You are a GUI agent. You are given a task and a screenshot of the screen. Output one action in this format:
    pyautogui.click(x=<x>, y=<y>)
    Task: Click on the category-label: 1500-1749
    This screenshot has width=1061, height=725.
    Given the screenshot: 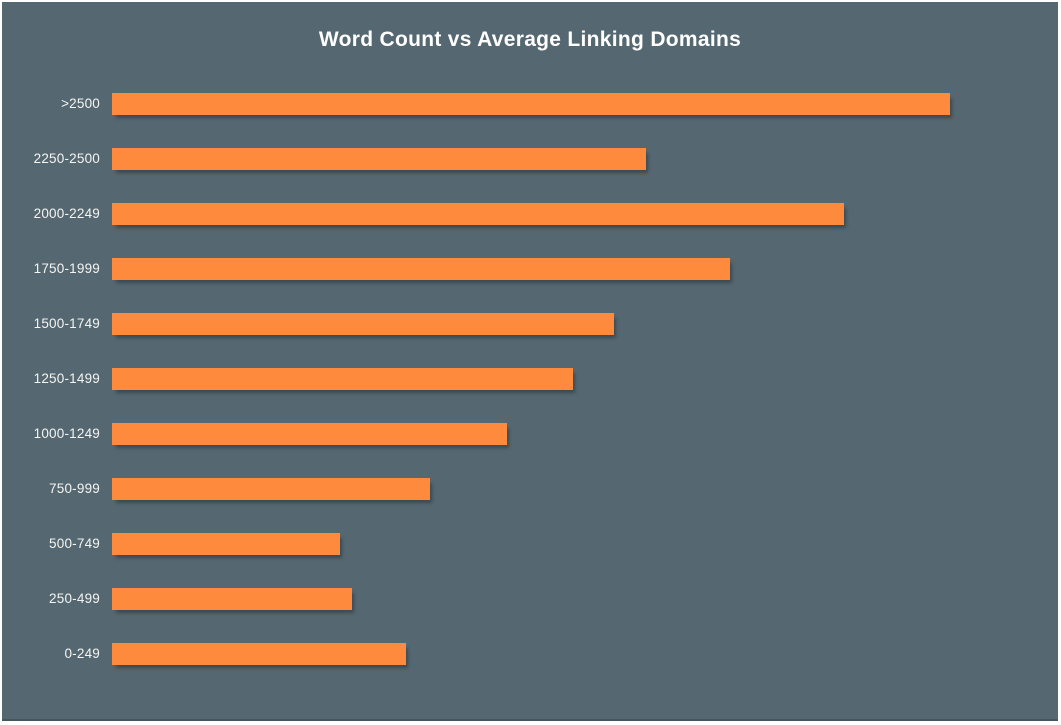 What is the action you would take?
    pyautogui.click(x=66, y=323)
    